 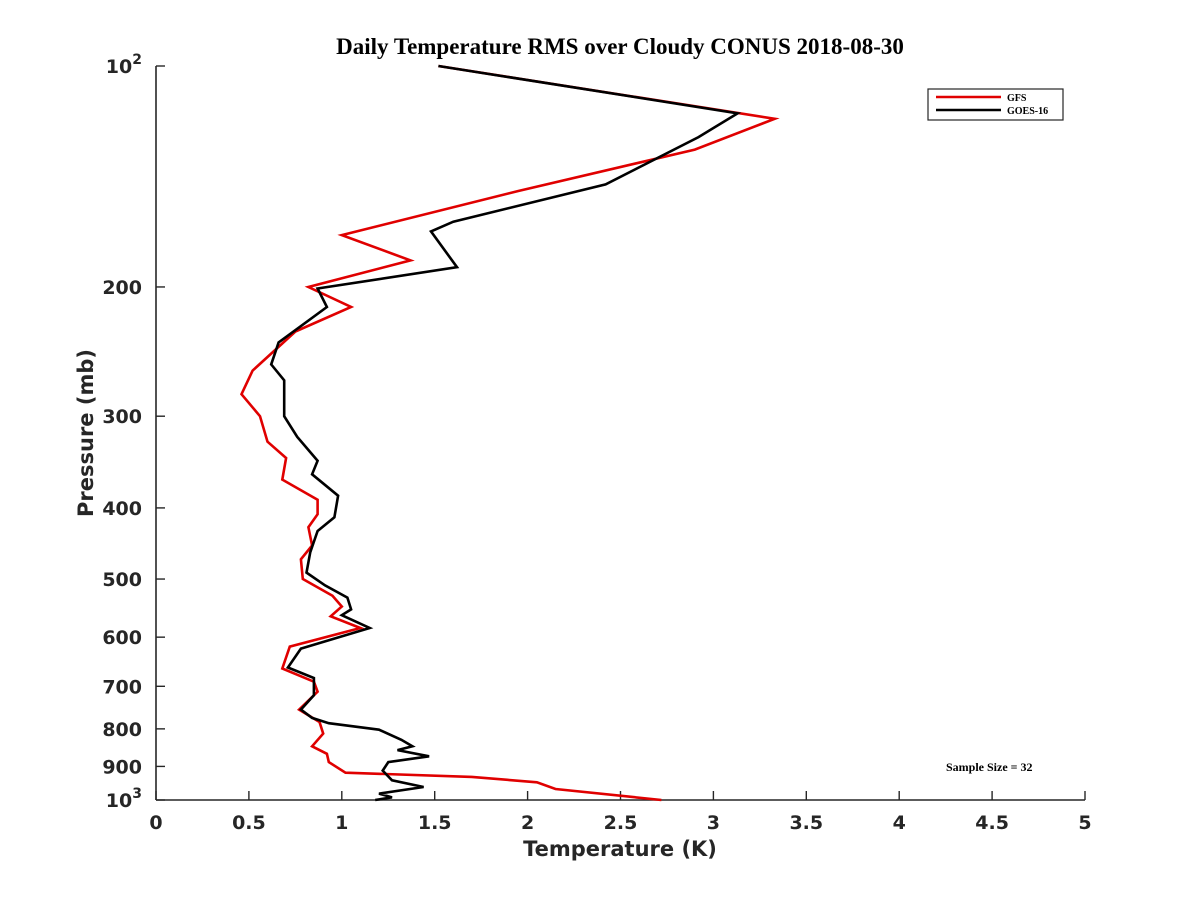 What do you see at coordinates (806, 823) in the screenshot?
I see `x-tick-label: 3.5` at bounding box center [806, 823].